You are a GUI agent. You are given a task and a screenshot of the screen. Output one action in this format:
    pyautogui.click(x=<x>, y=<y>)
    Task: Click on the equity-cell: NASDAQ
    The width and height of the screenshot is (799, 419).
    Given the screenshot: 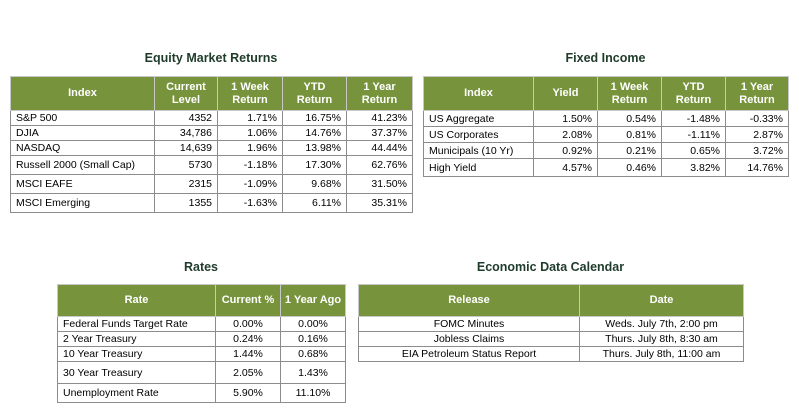 What is the action you would take?
    pyautogui.click(x=82, y=148)
    